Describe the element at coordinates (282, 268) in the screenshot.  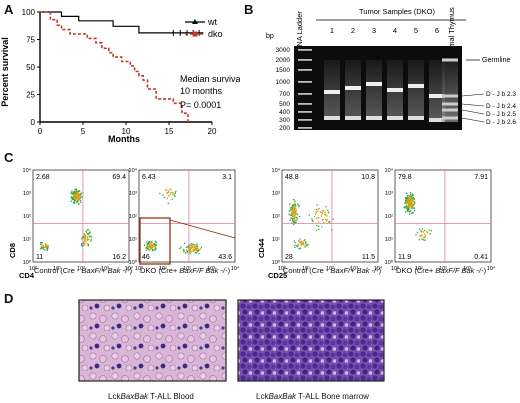
I see `flow-x-tick: 10⁰` at that location.